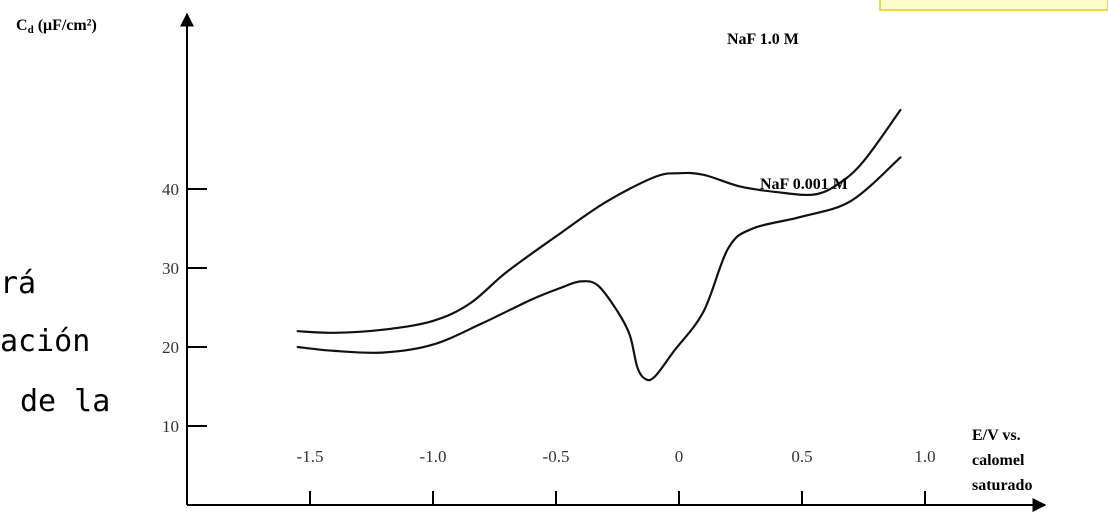 This screenshot has height=515, width=1108. Describe the element at coordinates (679, 456) in the screenshot. I see `x-tick-label: 0` at that location.